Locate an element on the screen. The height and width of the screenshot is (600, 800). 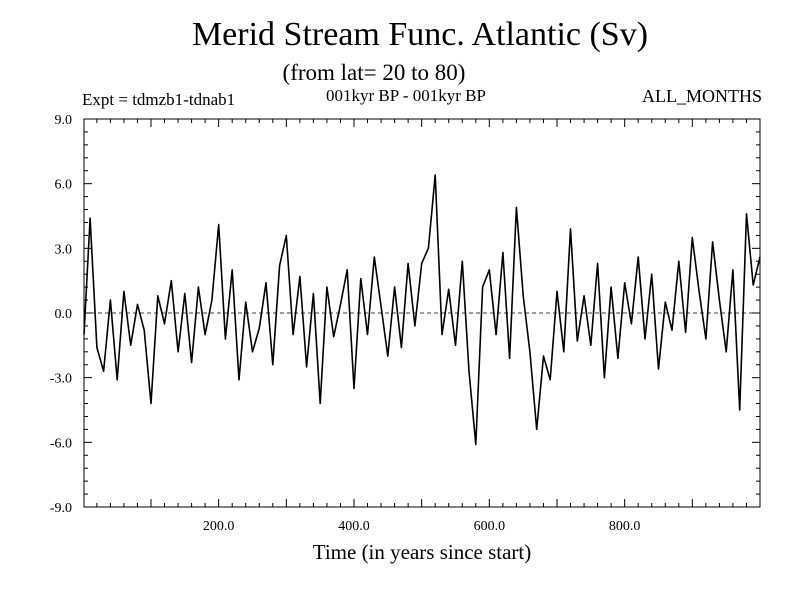
x-tick-label: 200.0 is located at coordinates (219, 526).